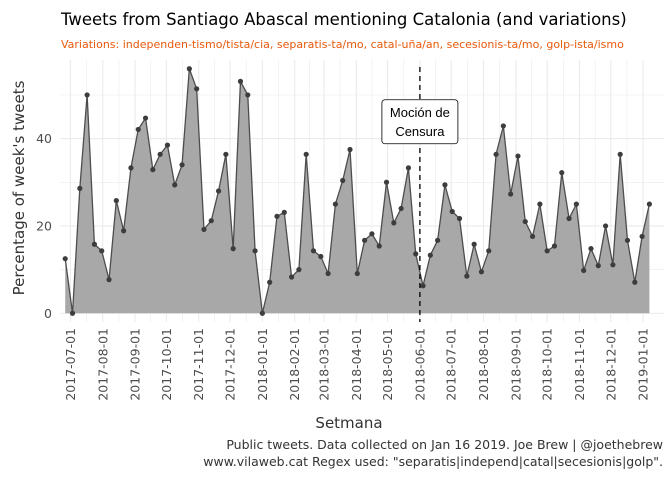 The width and height of the screenshot is (672, 480). I want to click on x-tick-label: 2017-10-01, so click(166, 364).